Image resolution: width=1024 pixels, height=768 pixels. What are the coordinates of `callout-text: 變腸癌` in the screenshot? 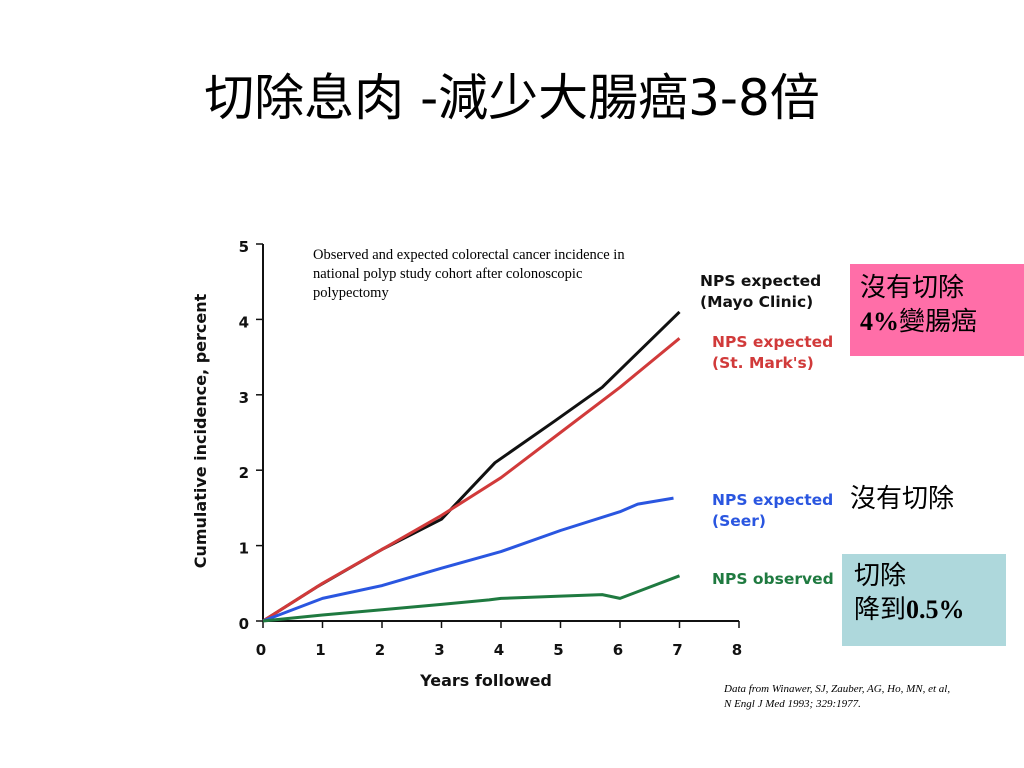 It's located at (938, 322).